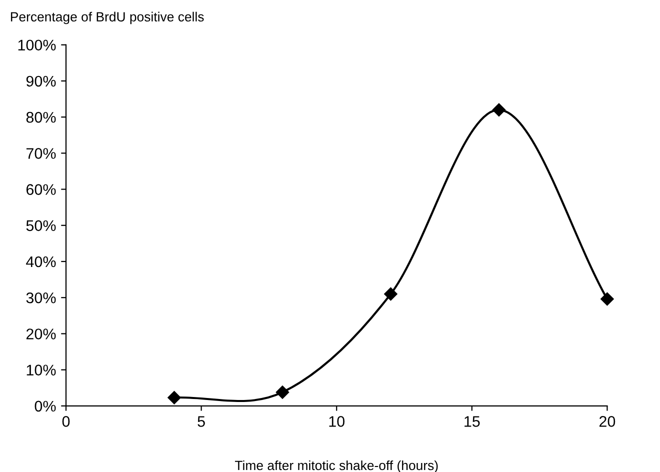 This screenshot has height=472, width=660. Describe the element at coordinates (107, 18) in the screenshot. I see `y-axis-title: Percentage of BrdU positive cells` at that location.